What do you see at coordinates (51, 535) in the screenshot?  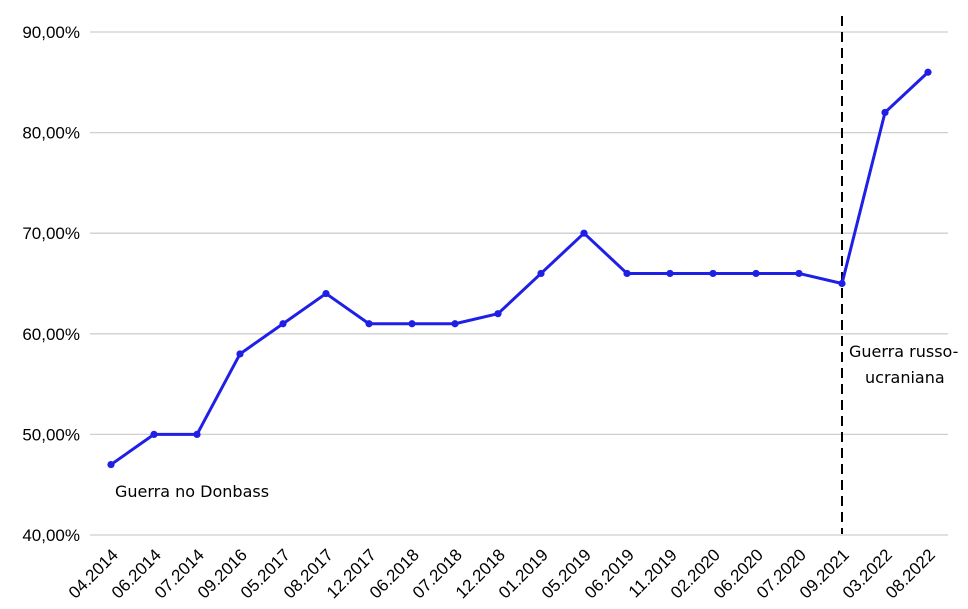 I see `y-tick-label: 40,00%` at bounding box center [51, 535].